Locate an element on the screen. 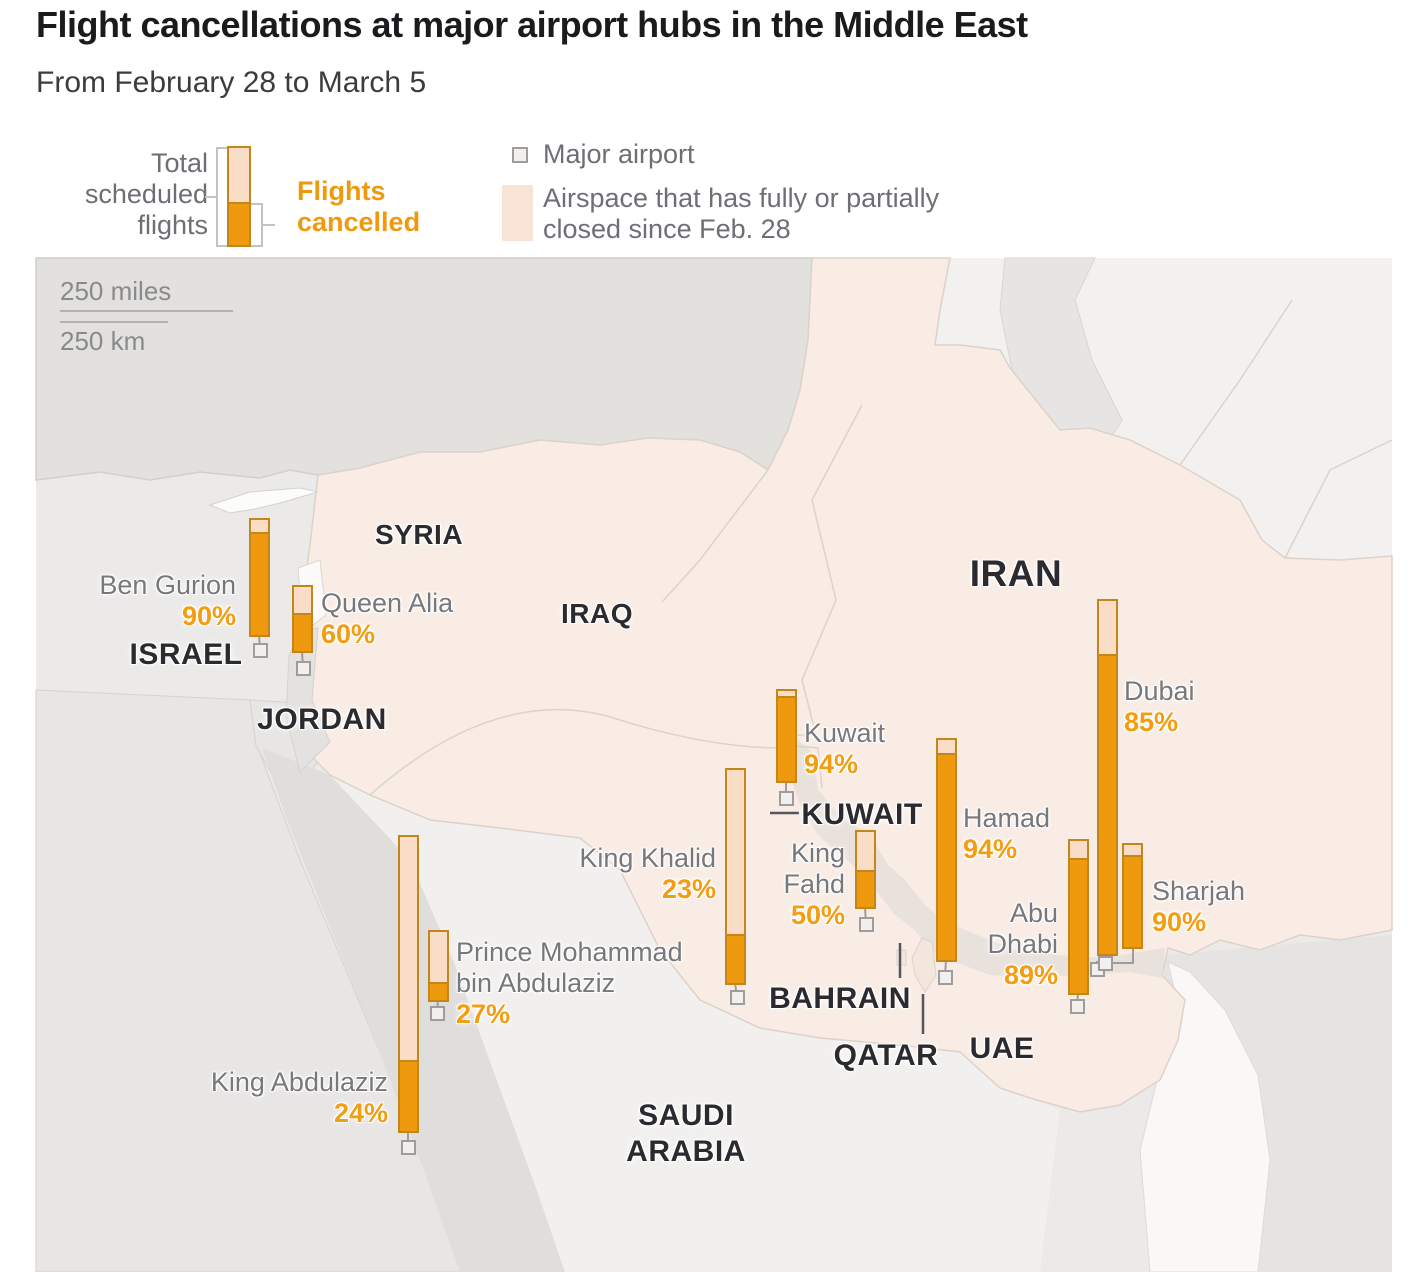  country-name-line: UAE is located at coordinates (1002, 1048).